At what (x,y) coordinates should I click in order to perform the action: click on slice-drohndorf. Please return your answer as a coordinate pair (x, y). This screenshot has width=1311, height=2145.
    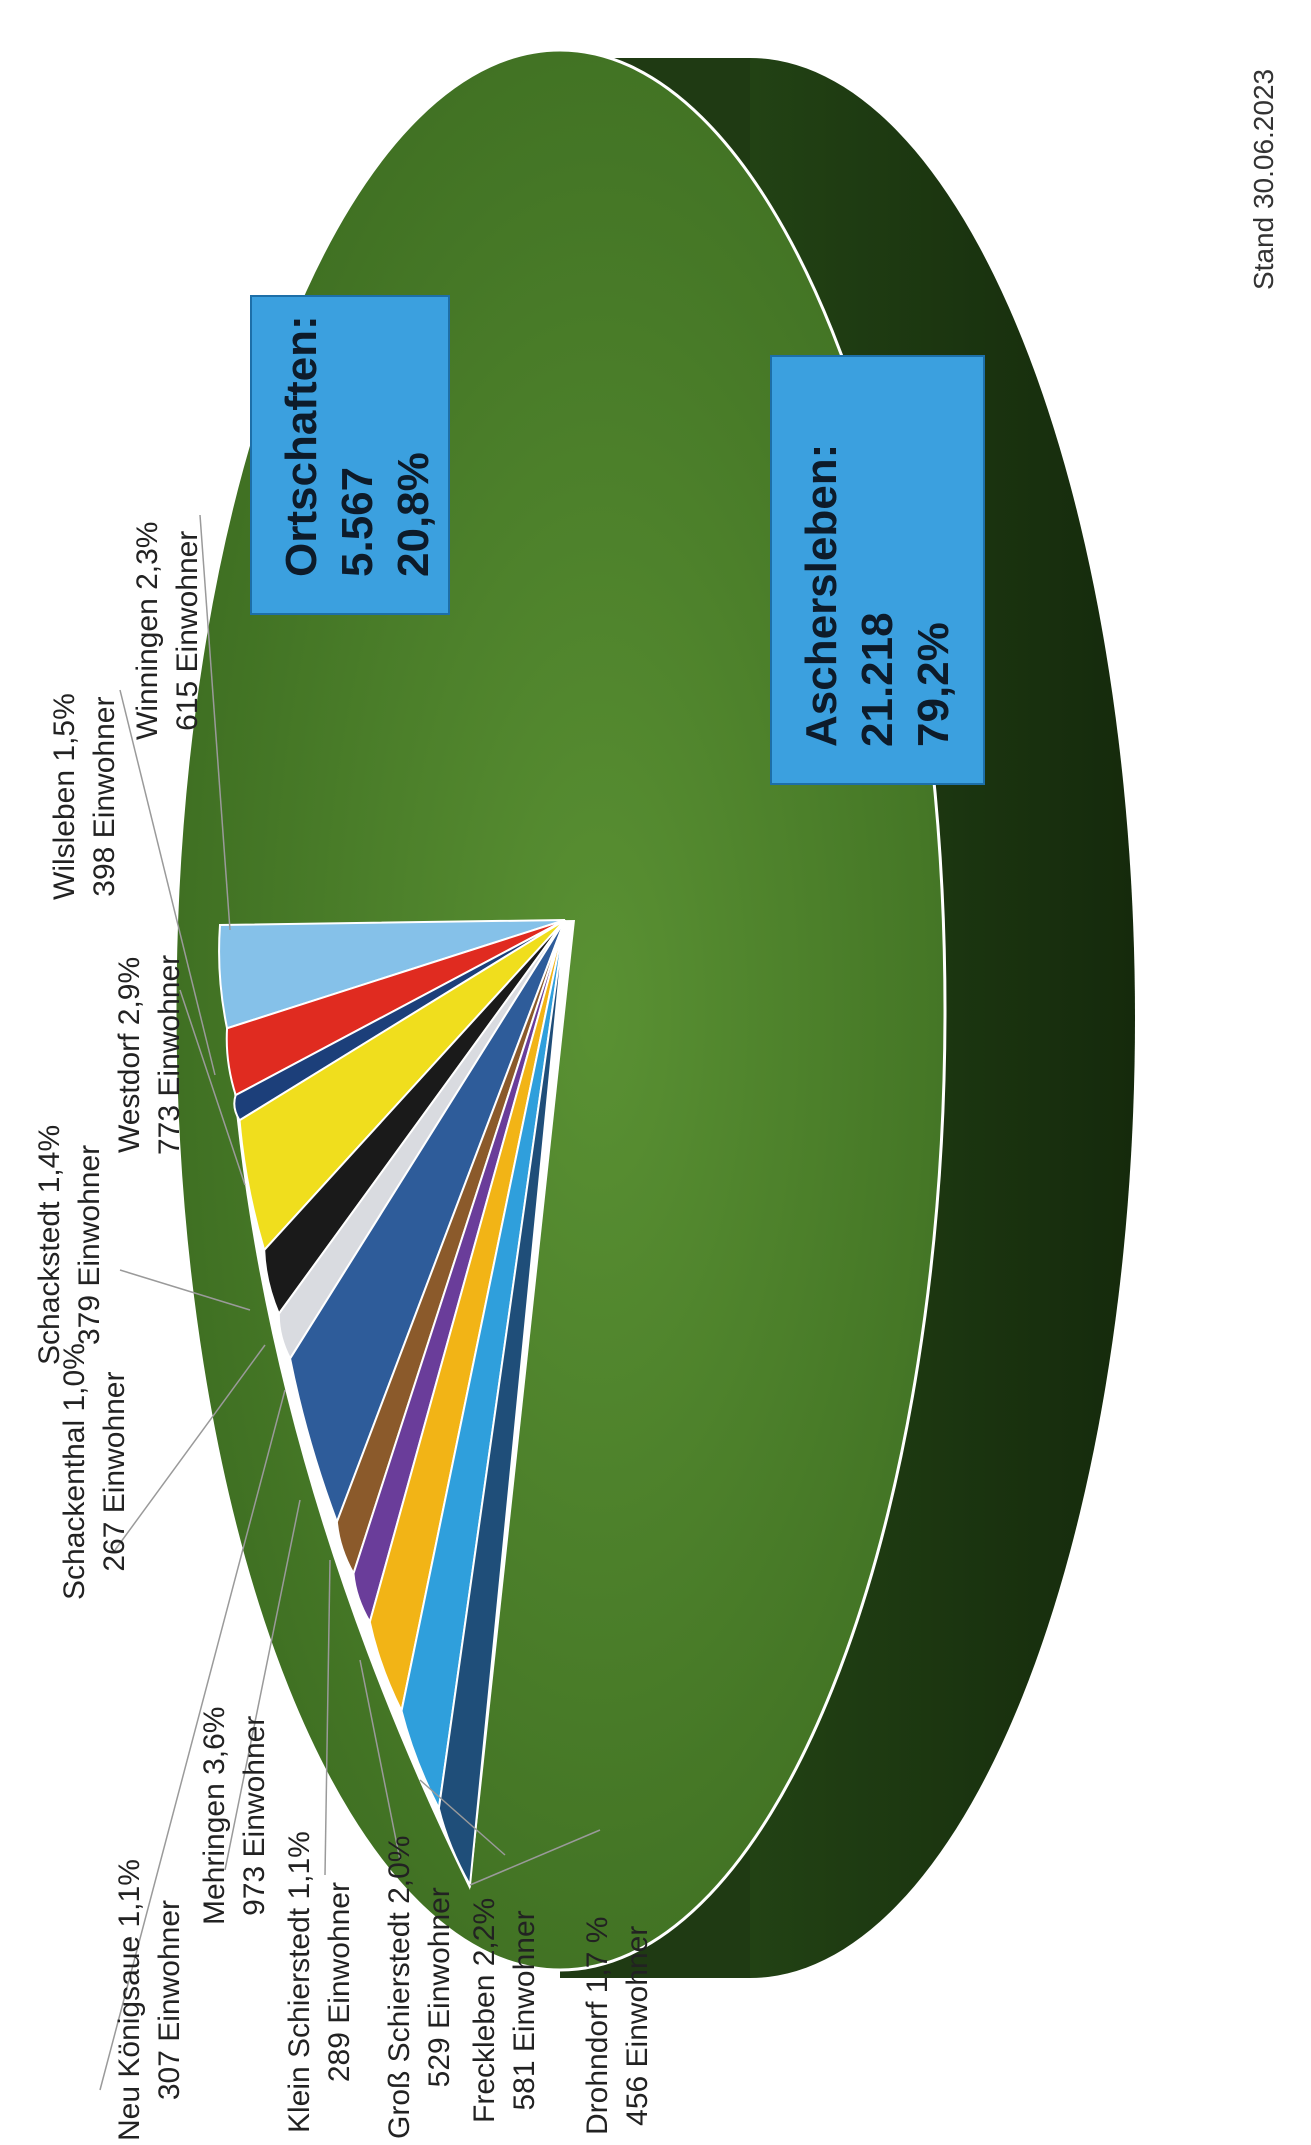
    Looking at the image, I should click on (501, 1404).